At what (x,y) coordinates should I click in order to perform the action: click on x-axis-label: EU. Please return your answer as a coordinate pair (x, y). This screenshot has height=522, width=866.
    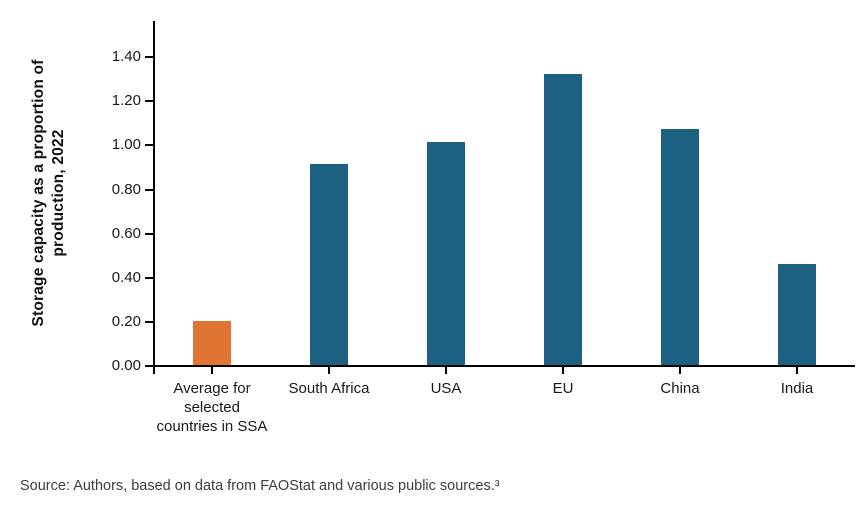
    Looking at the image, I should click on (563, 388).